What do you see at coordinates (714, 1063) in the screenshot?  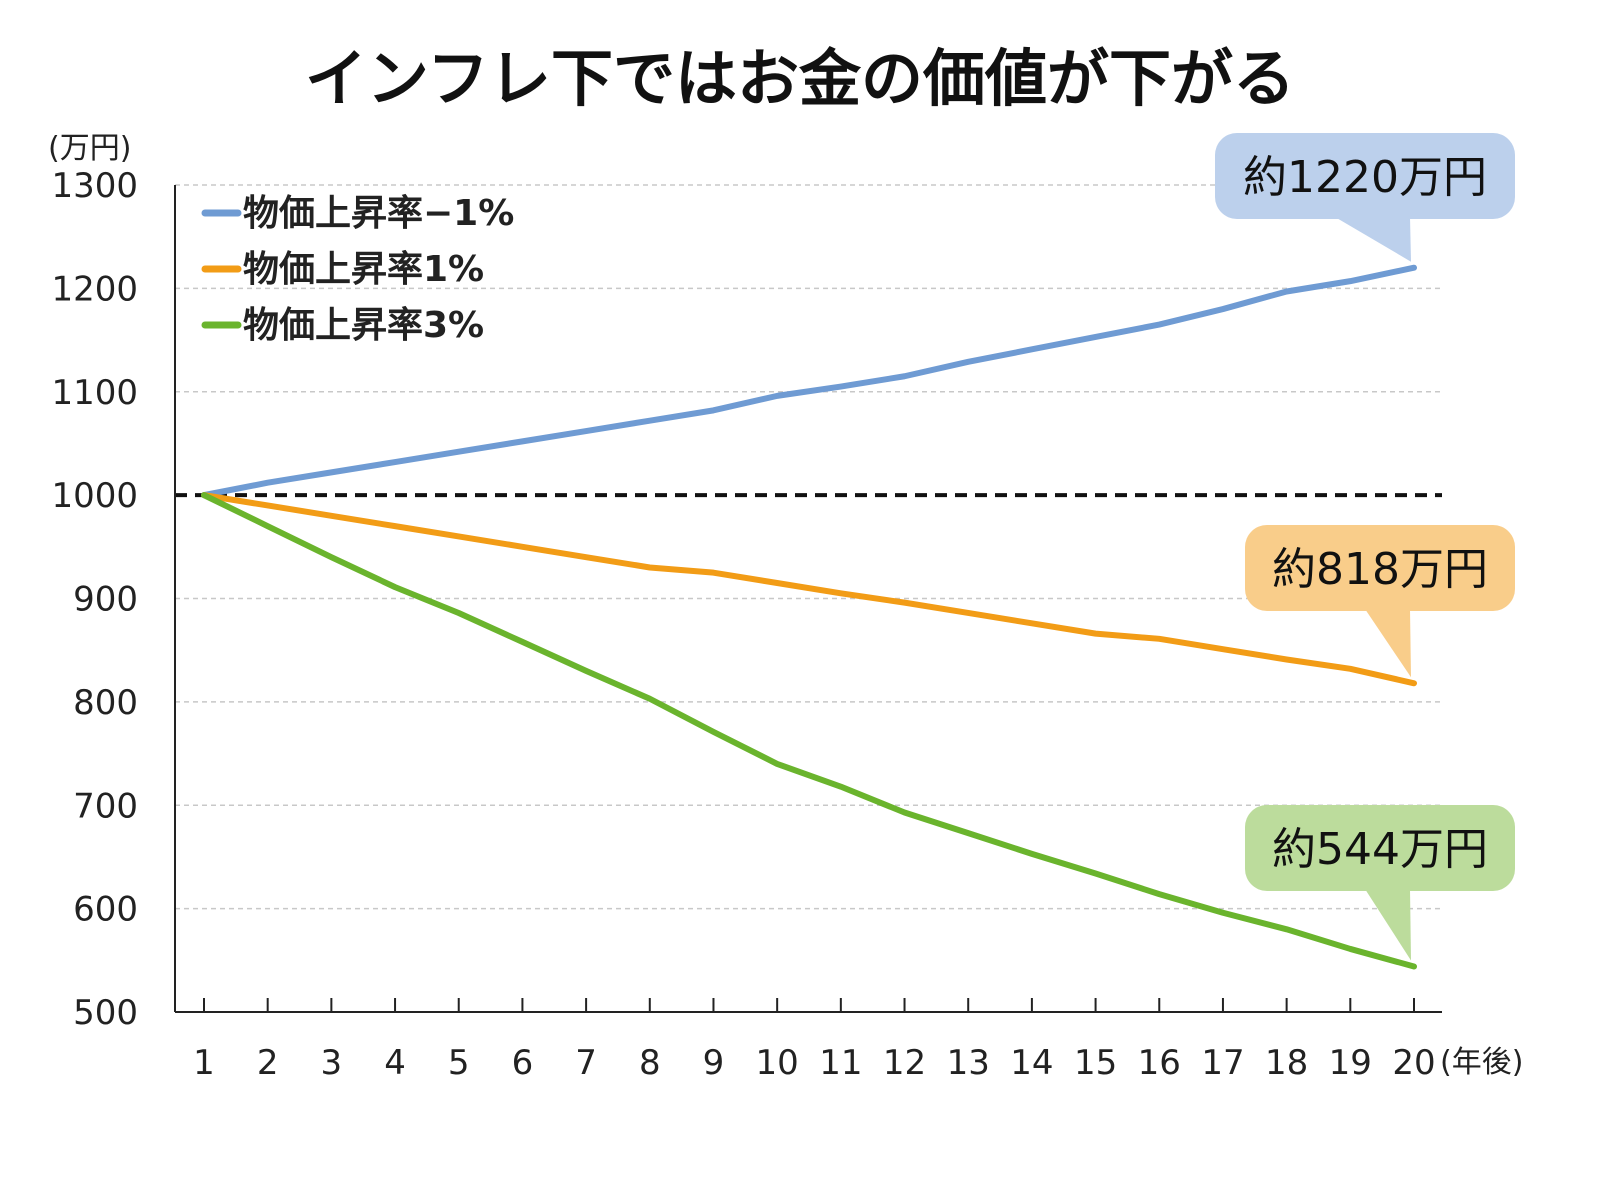 I see `x-tick-label: 9` at bounding box center [714, 1063].